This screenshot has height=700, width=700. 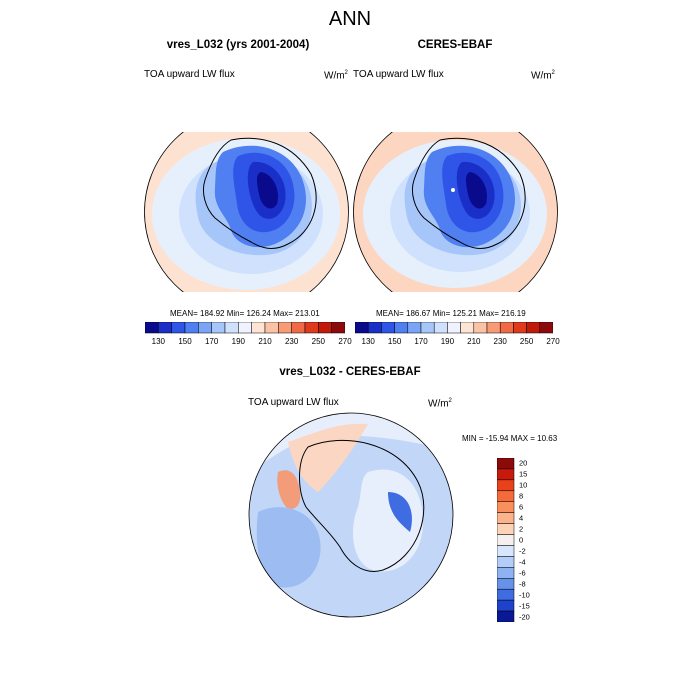 I want to click on right-colorbar-tick-label: 230, so click(x=500, y=341).